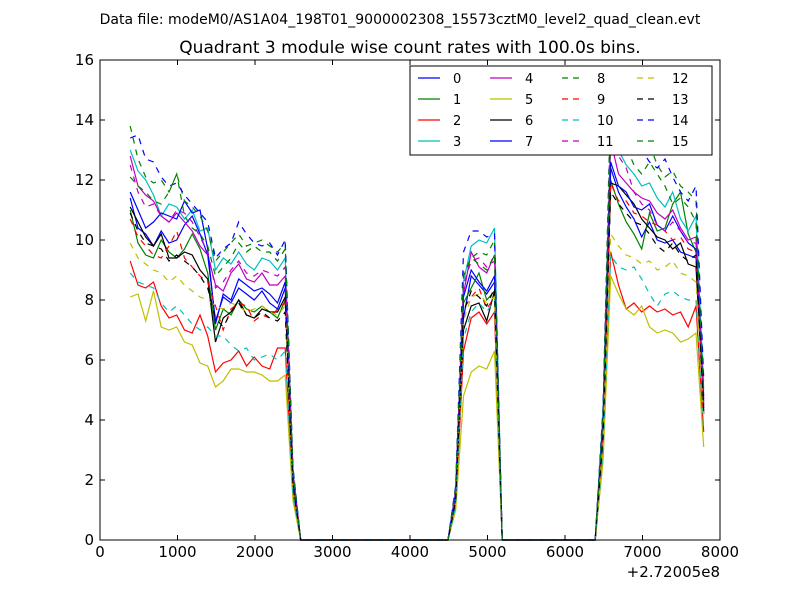 The image size is (800, 600). Describe the element at coordinates (561, 110) in the screenshot. I see `legend-frame` at that location.